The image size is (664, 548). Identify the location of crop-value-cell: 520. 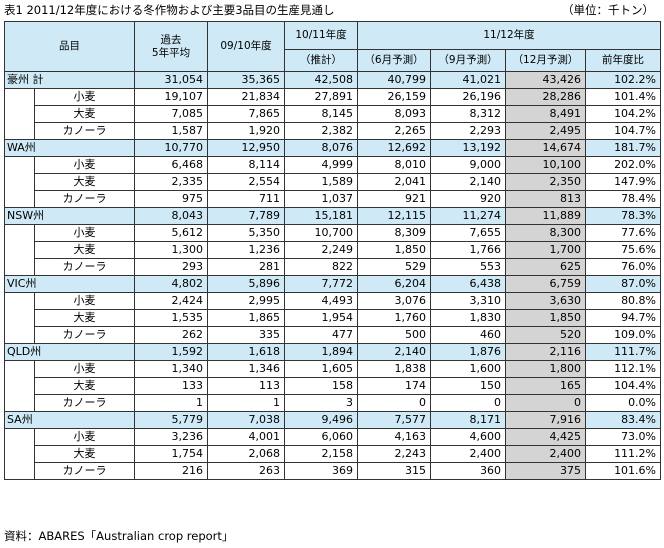
(545, 335).